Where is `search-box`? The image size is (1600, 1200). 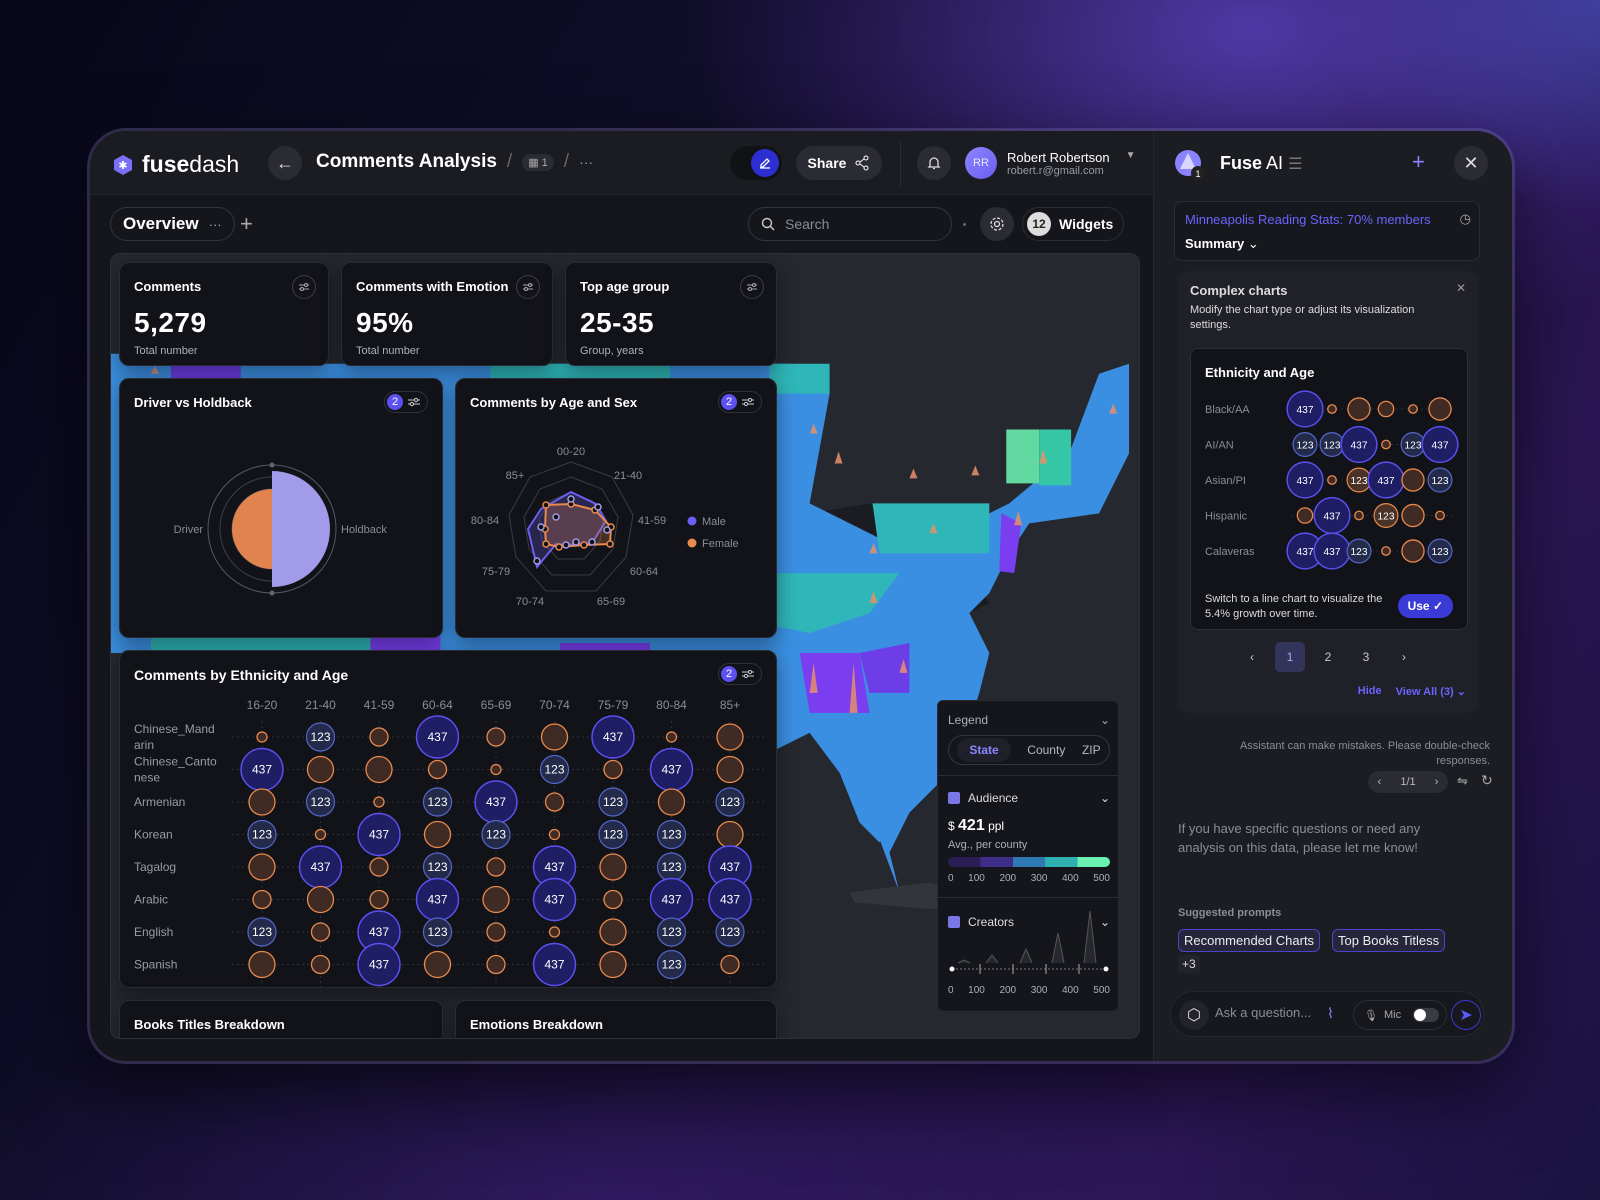 search-box is located at coordinates (850, 224).